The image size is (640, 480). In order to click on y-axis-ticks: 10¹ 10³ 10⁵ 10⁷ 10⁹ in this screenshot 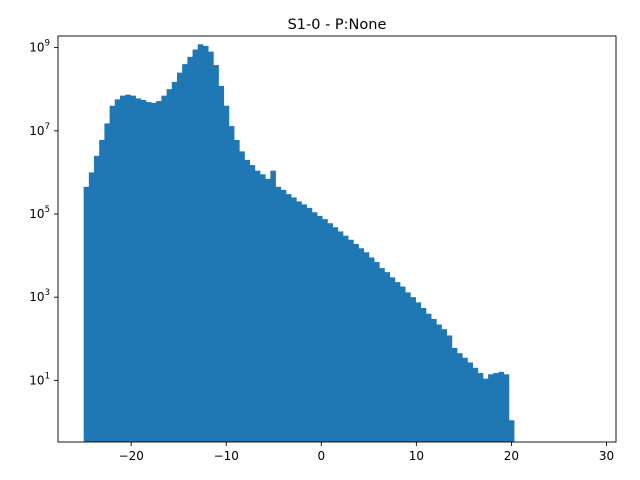, I will do `click(43, 213)`.